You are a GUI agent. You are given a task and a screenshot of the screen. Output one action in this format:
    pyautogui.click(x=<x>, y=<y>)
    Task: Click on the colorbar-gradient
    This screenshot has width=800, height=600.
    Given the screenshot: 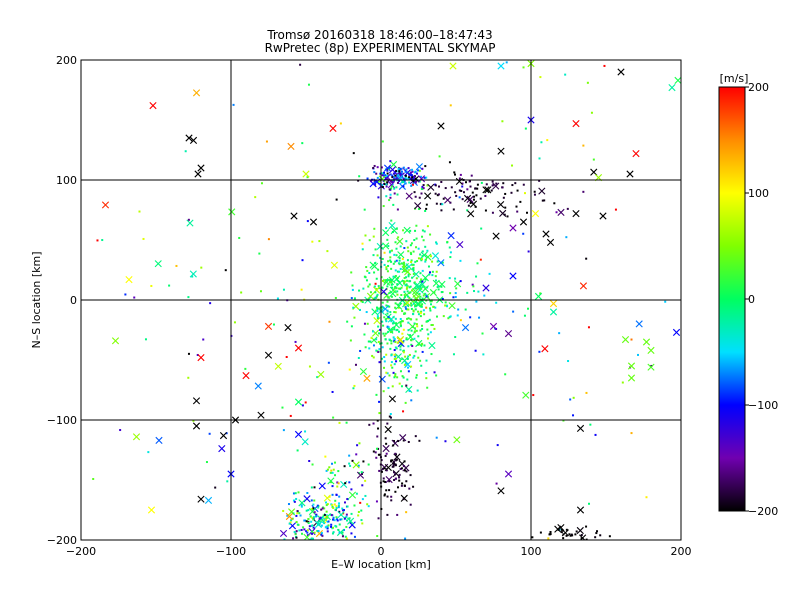 What is the action you would take?
    pyautogui.click(x=732, y=299)
    